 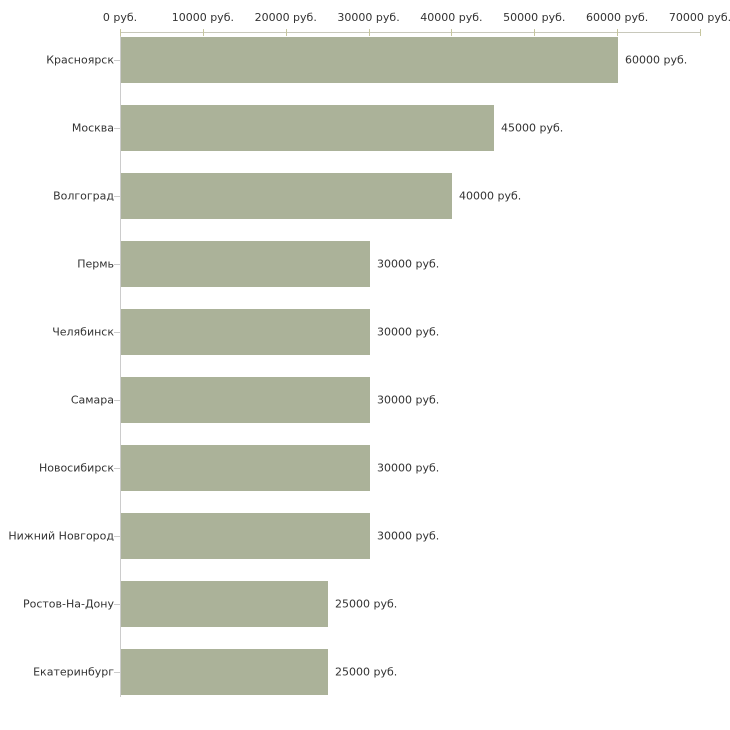 I want to click on category-label: Москва, so click(x=92, y=128).